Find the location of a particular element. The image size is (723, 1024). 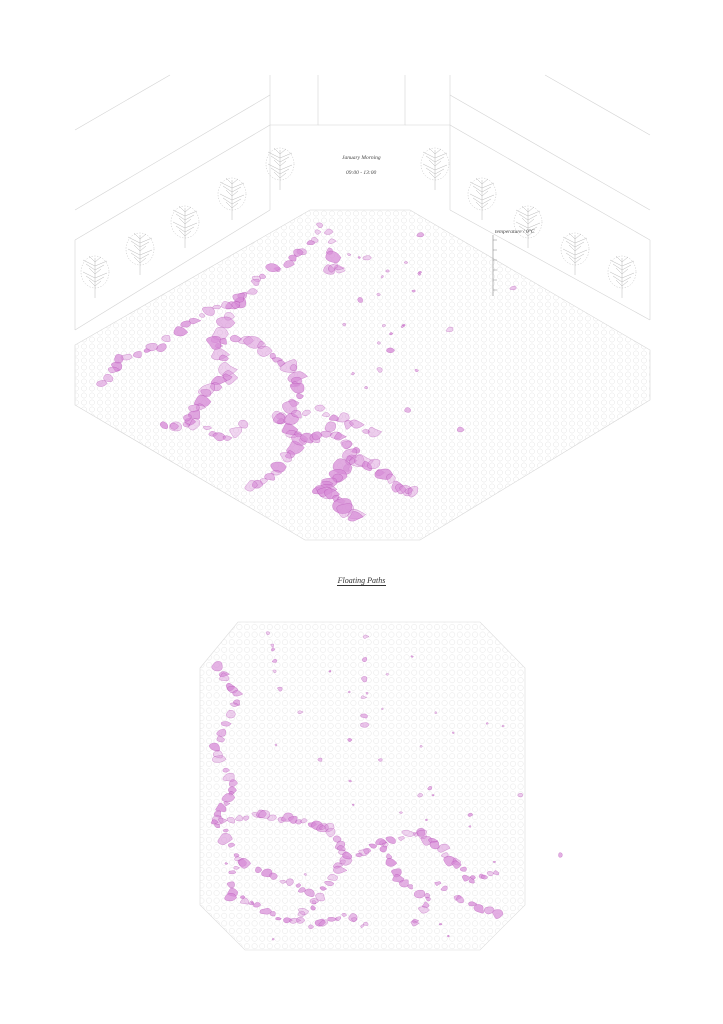

tree-icons is located at coordinates (358, 222).